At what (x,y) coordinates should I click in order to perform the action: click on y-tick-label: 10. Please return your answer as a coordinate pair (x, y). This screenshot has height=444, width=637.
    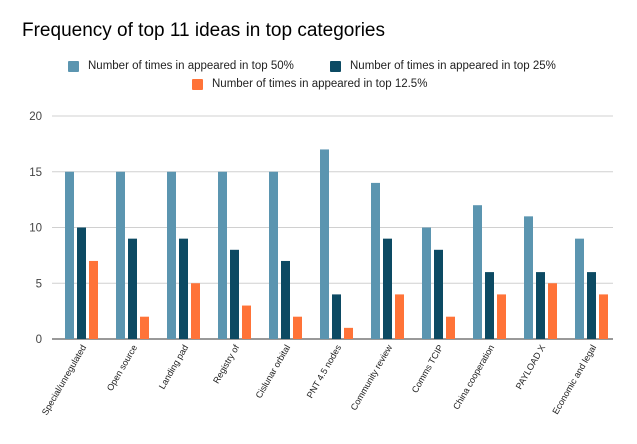
    Looking at the image, I should click on (35, 229).